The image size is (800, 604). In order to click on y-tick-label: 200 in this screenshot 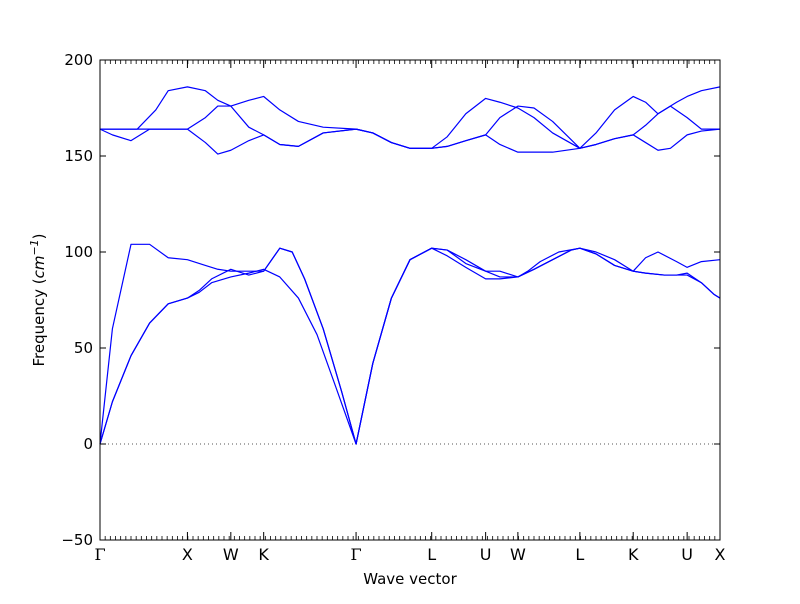, I will do `click(78, 60)`.